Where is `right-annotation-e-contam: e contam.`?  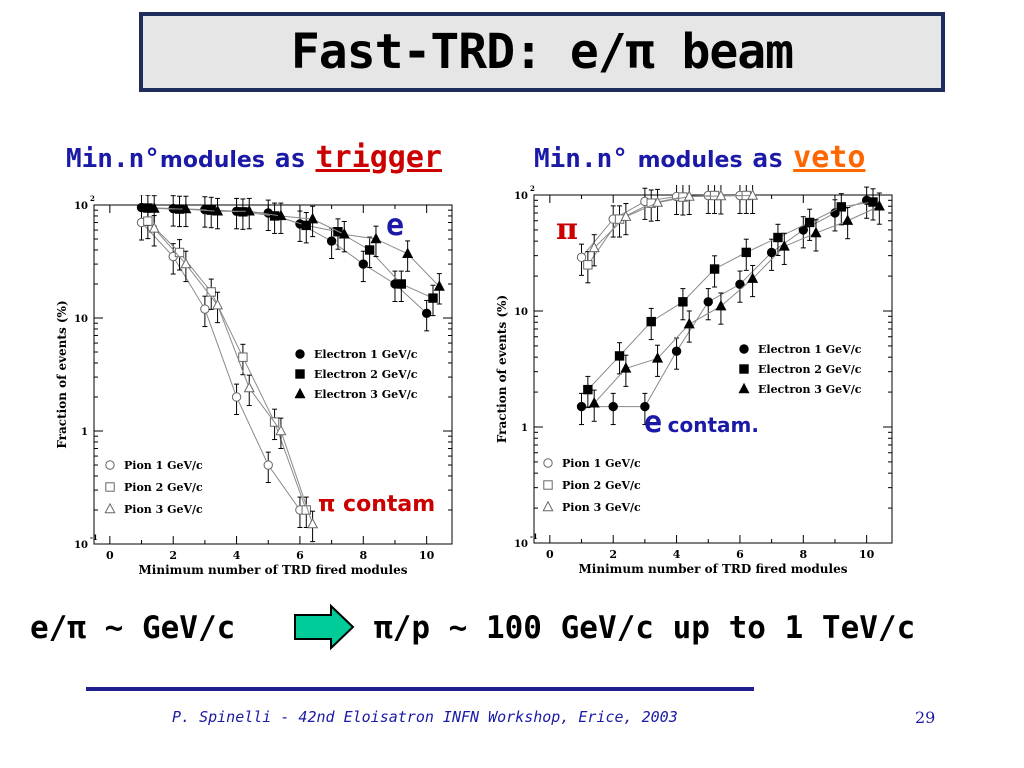 right-annotation-e-contam: e contam. is located at coordinates (701, 422).